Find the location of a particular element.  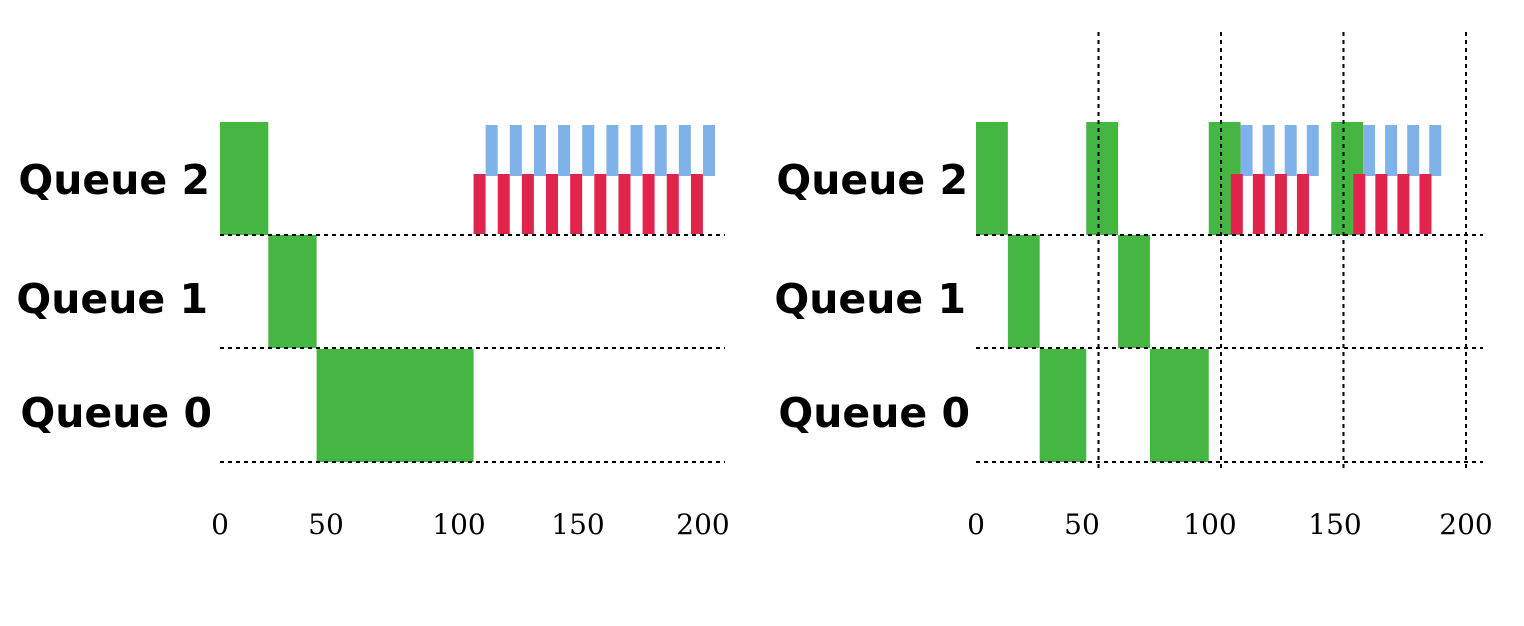

right-tick-label: 0 is located at coordinates (976, 524).